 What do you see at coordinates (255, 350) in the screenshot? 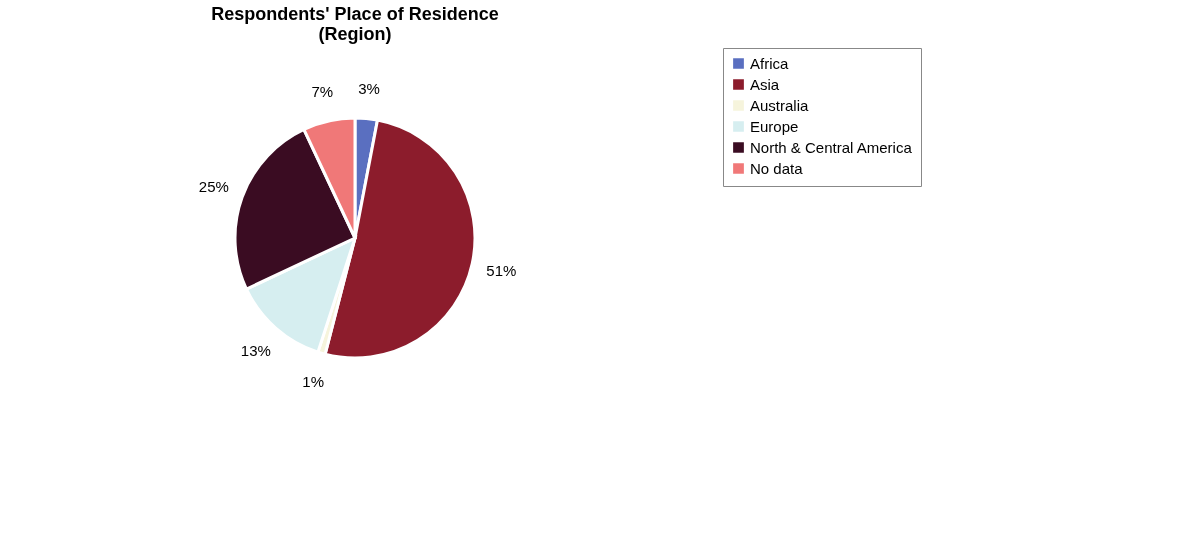
I see `data-label: 13%` at bounding box center [255, 350].